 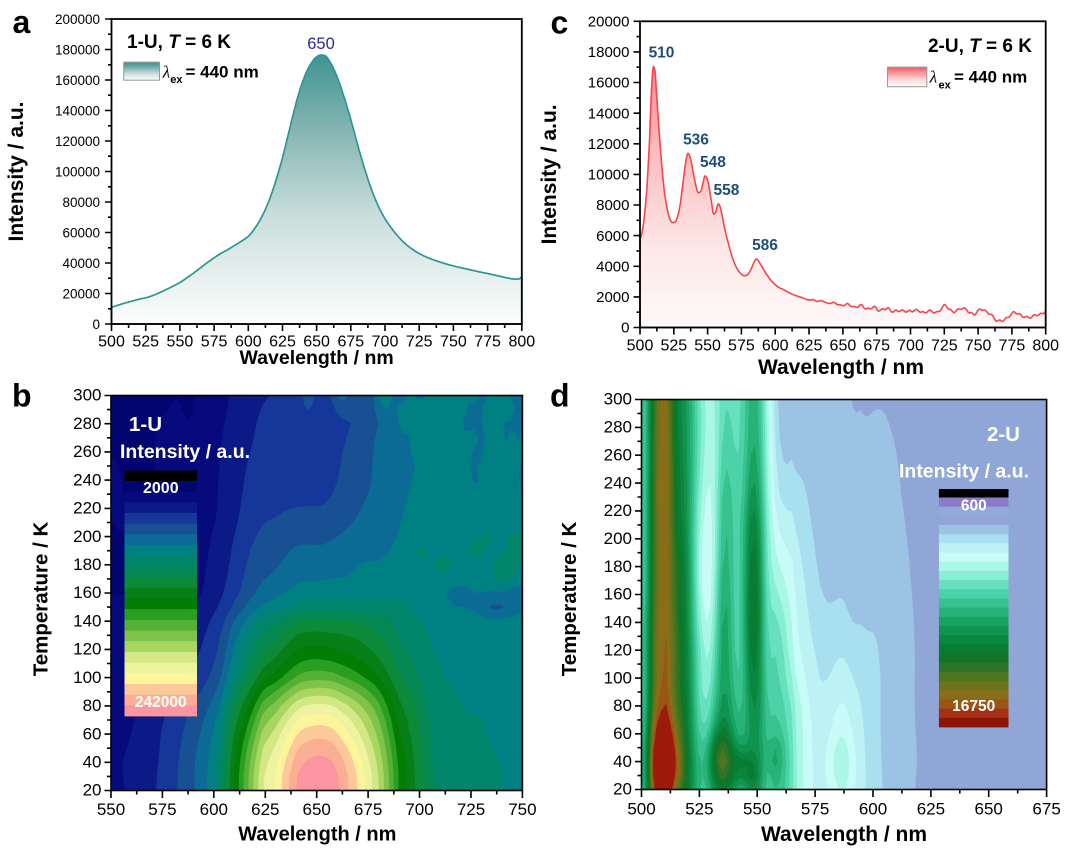 What do you see at coordinates (87, 479) in the screenshot?
I see `svg-text: 240` at bounding box center [87, 479].